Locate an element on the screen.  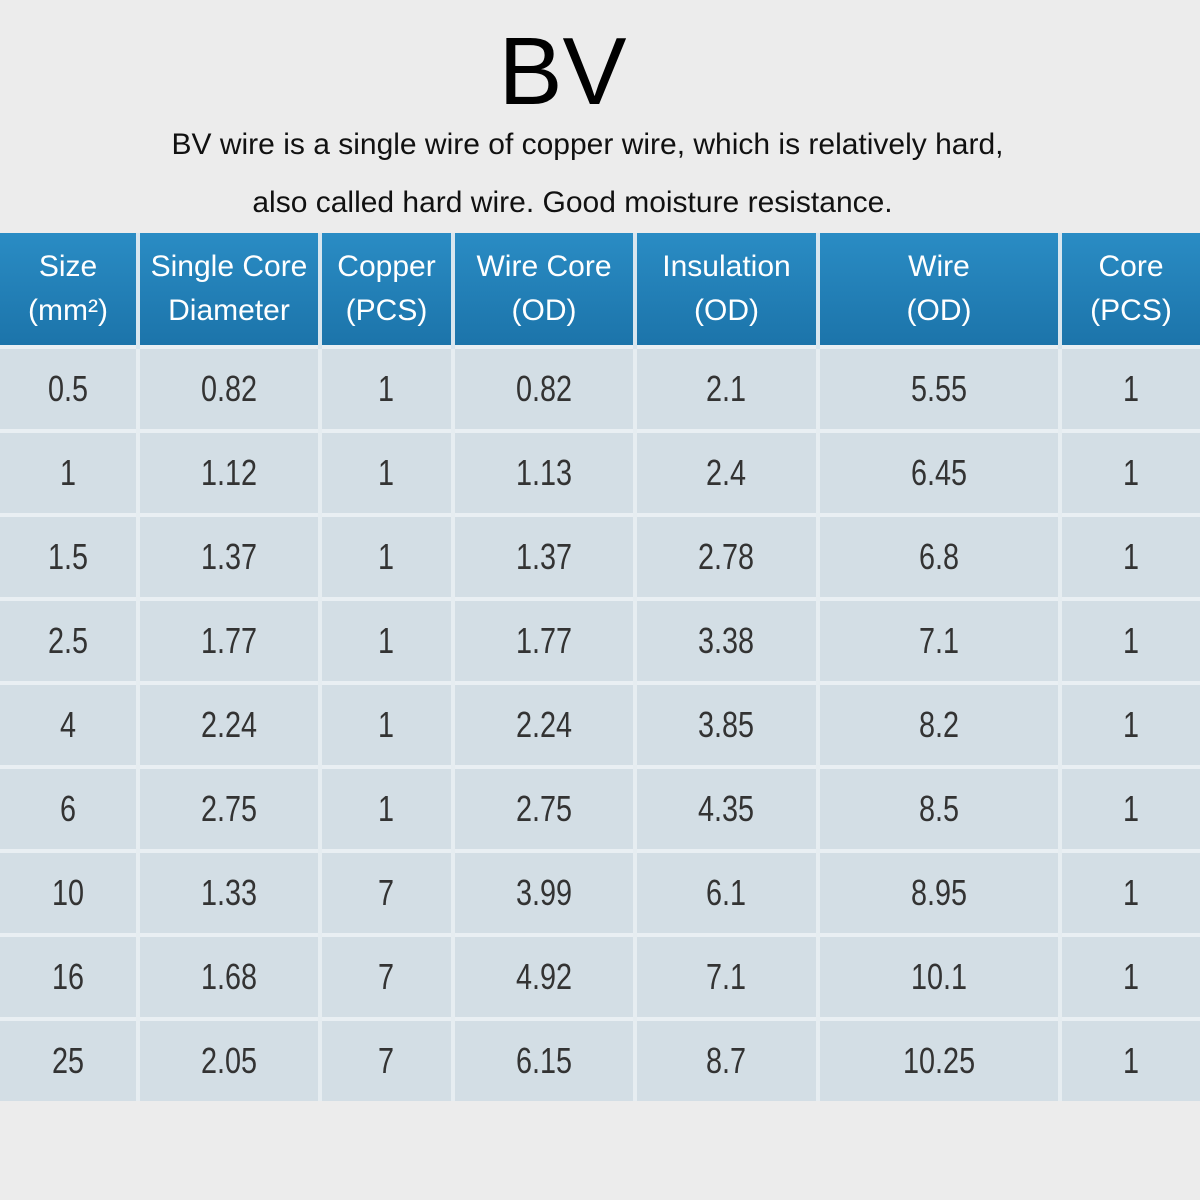
table-cell: 3.99 is located at coordinates (543, 892).